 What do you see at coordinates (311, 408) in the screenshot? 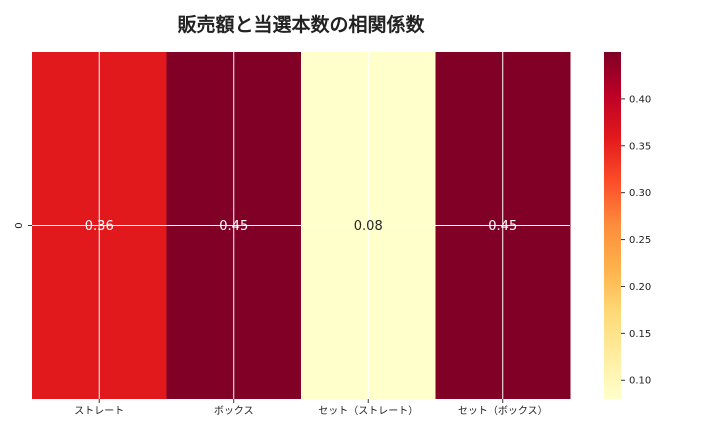
I see `x-axis: ストレート ボックス セット（ストレート） セット（ボックス）` at bounding box center [311, 408].